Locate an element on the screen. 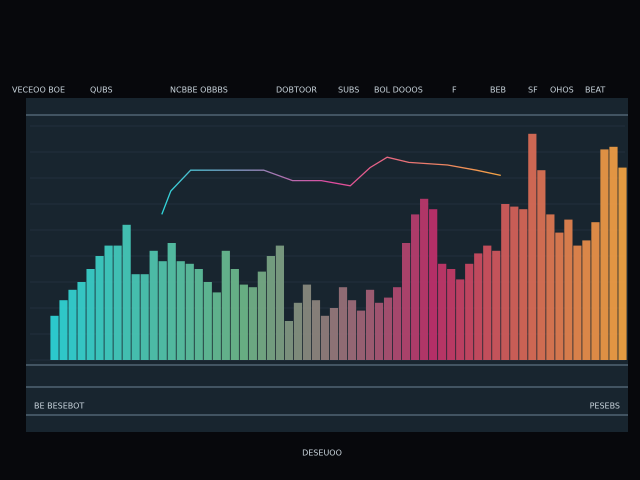 Image resolution: width=640 pixels, height=480 pixels. header-label: BEB is located at coordinates (498, 90).